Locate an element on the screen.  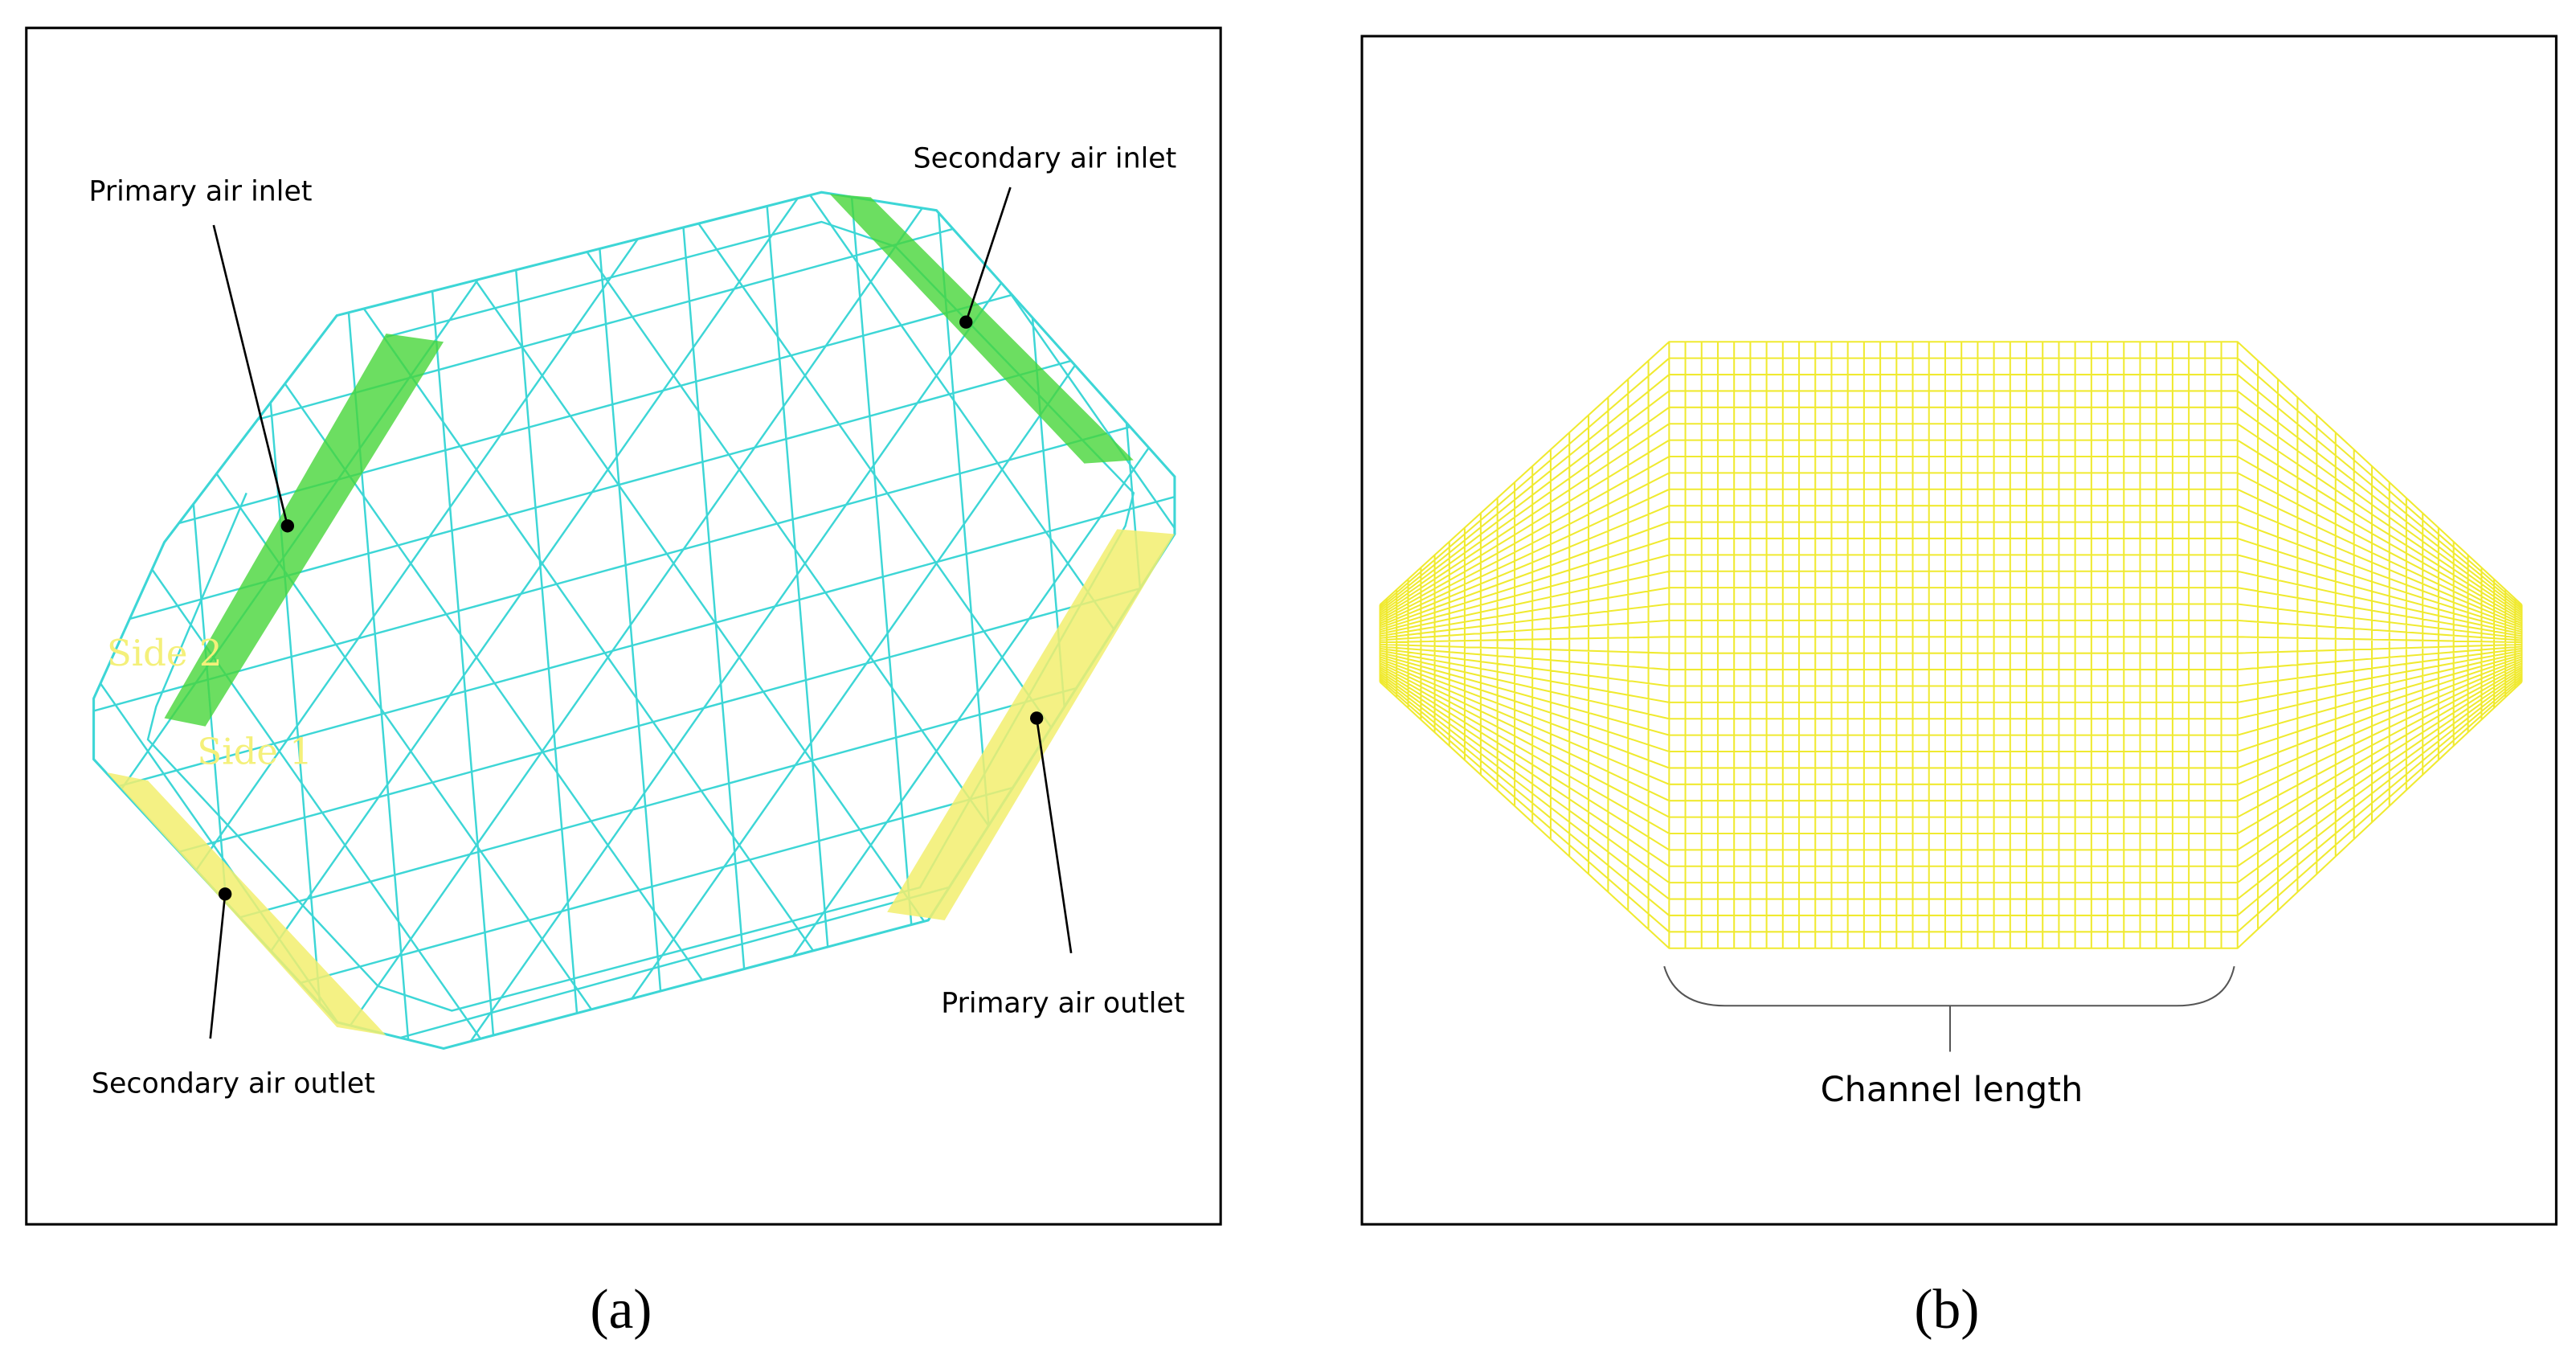
secondary-outlet-strip is located at coordinates (246, 904).